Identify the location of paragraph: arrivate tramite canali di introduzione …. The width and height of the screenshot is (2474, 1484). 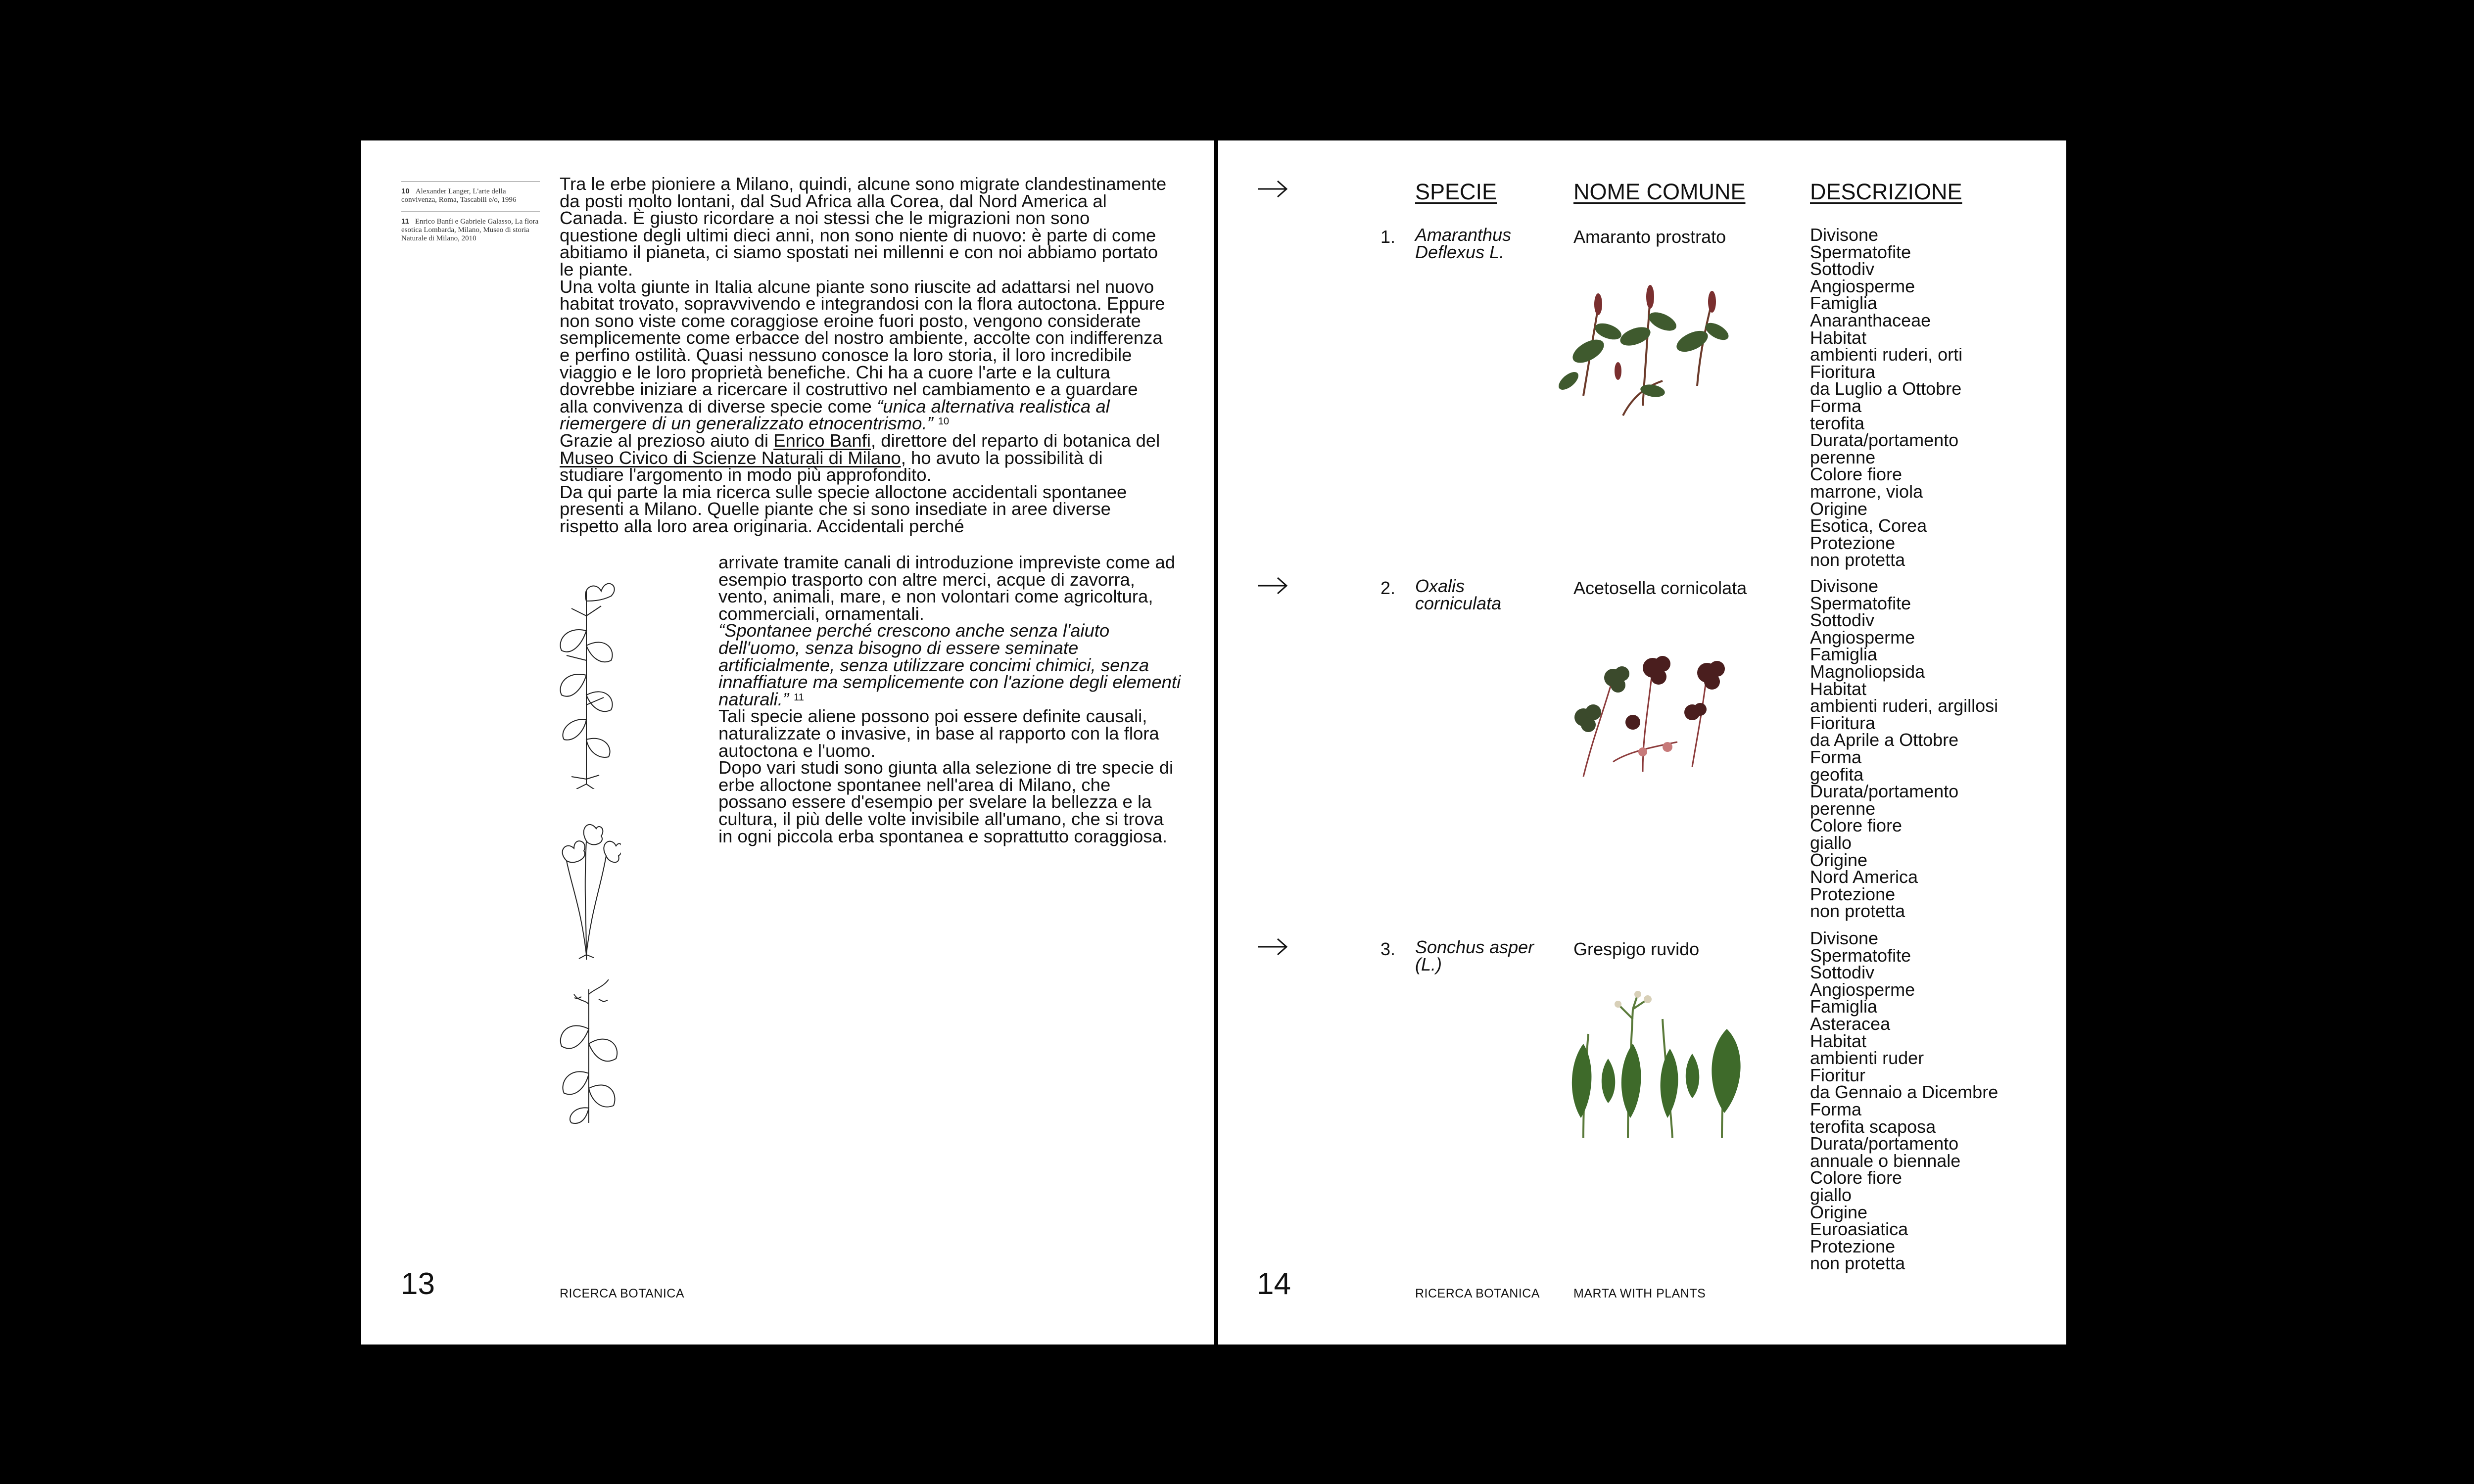
(947, 588).